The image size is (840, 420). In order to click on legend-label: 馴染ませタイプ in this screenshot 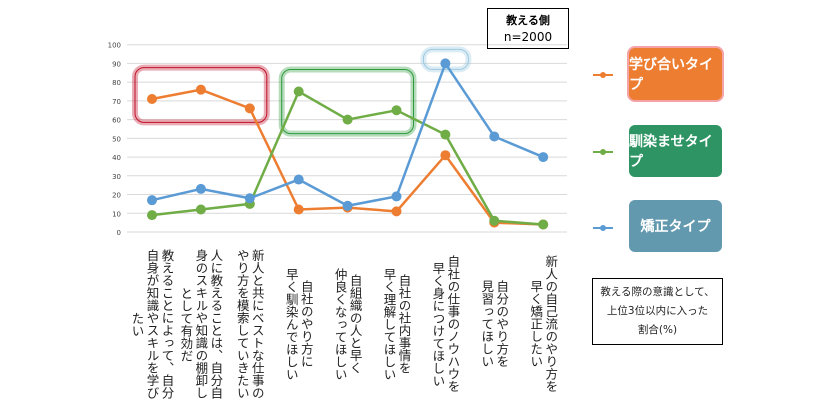, I will do `click(671, 152)`.